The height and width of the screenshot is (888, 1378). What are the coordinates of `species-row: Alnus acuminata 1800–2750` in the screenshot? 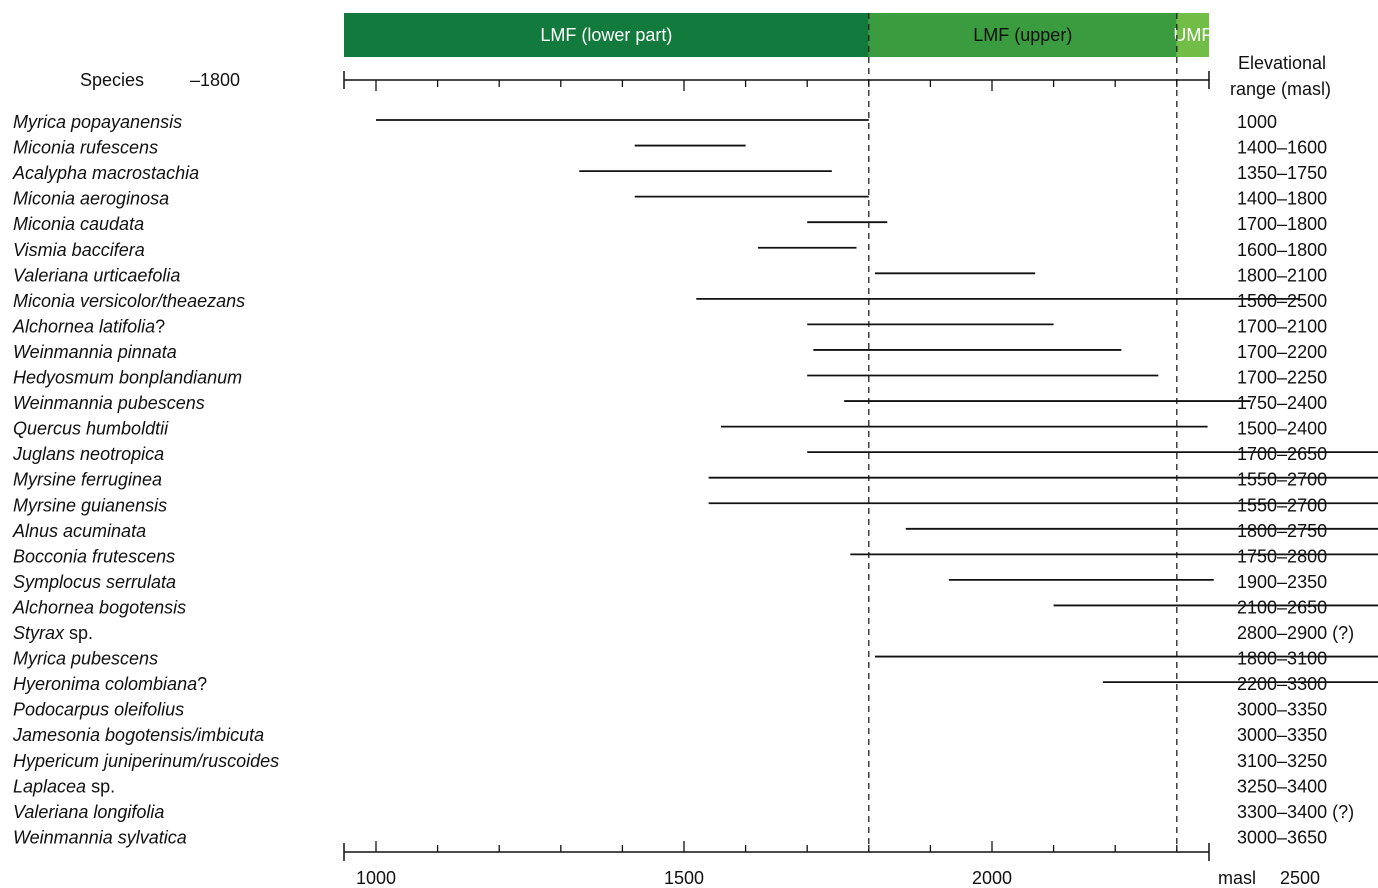 It's located at (695, 531).